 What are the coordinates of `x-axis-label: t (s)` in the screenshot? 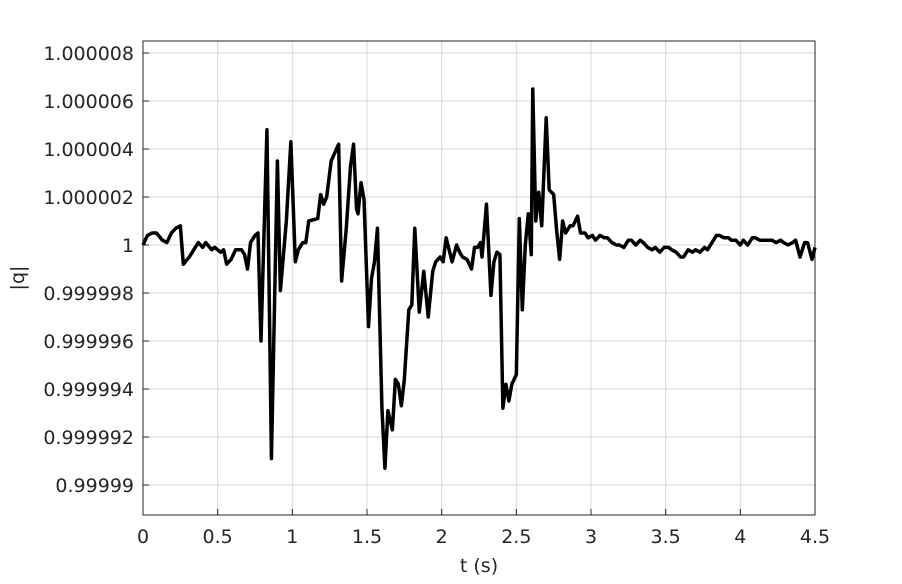 It's located at (479, 566).